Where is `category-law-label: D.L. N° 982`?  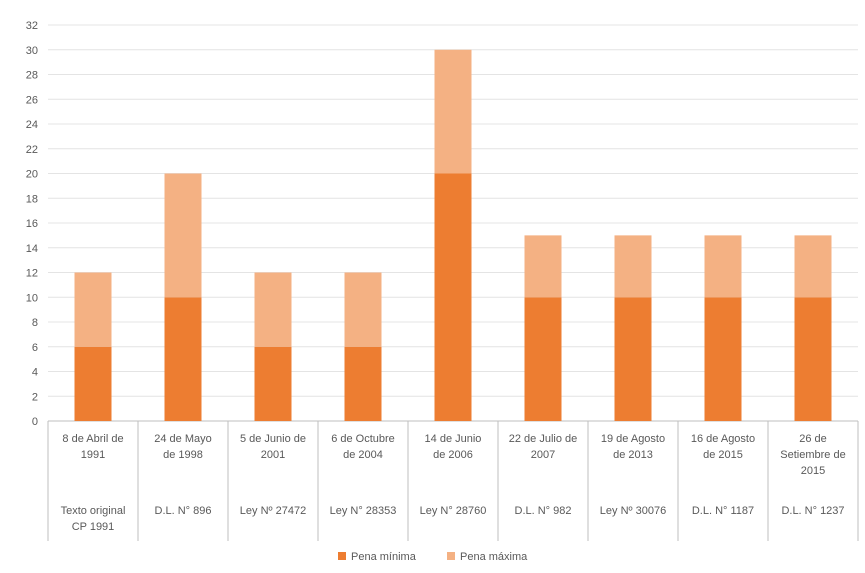
category-law-label: D.L. N° 982 is located at coordinates (543, 511).